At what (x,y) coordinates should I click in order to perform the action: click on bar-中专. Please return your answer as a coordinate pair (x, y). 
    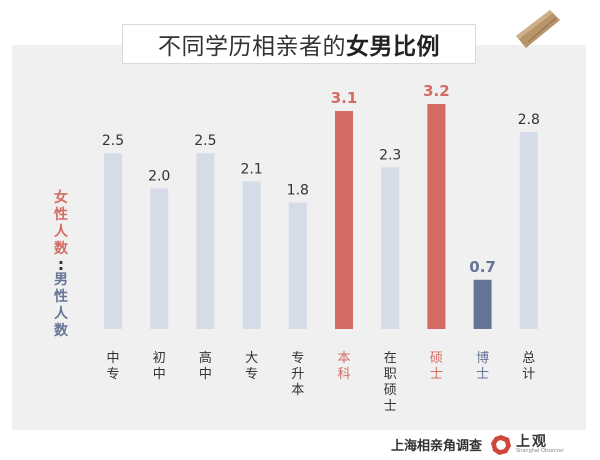
    Looking at the image, I should click on (113, 241).